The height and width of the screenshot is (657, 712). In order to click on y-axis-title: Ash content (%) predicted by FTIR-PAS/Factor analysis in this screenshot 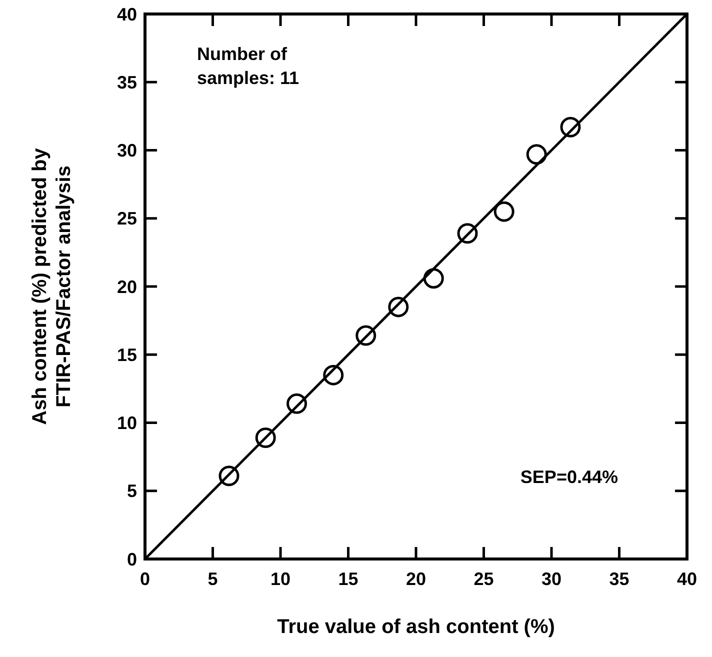, I will do `click(52, 286)`.